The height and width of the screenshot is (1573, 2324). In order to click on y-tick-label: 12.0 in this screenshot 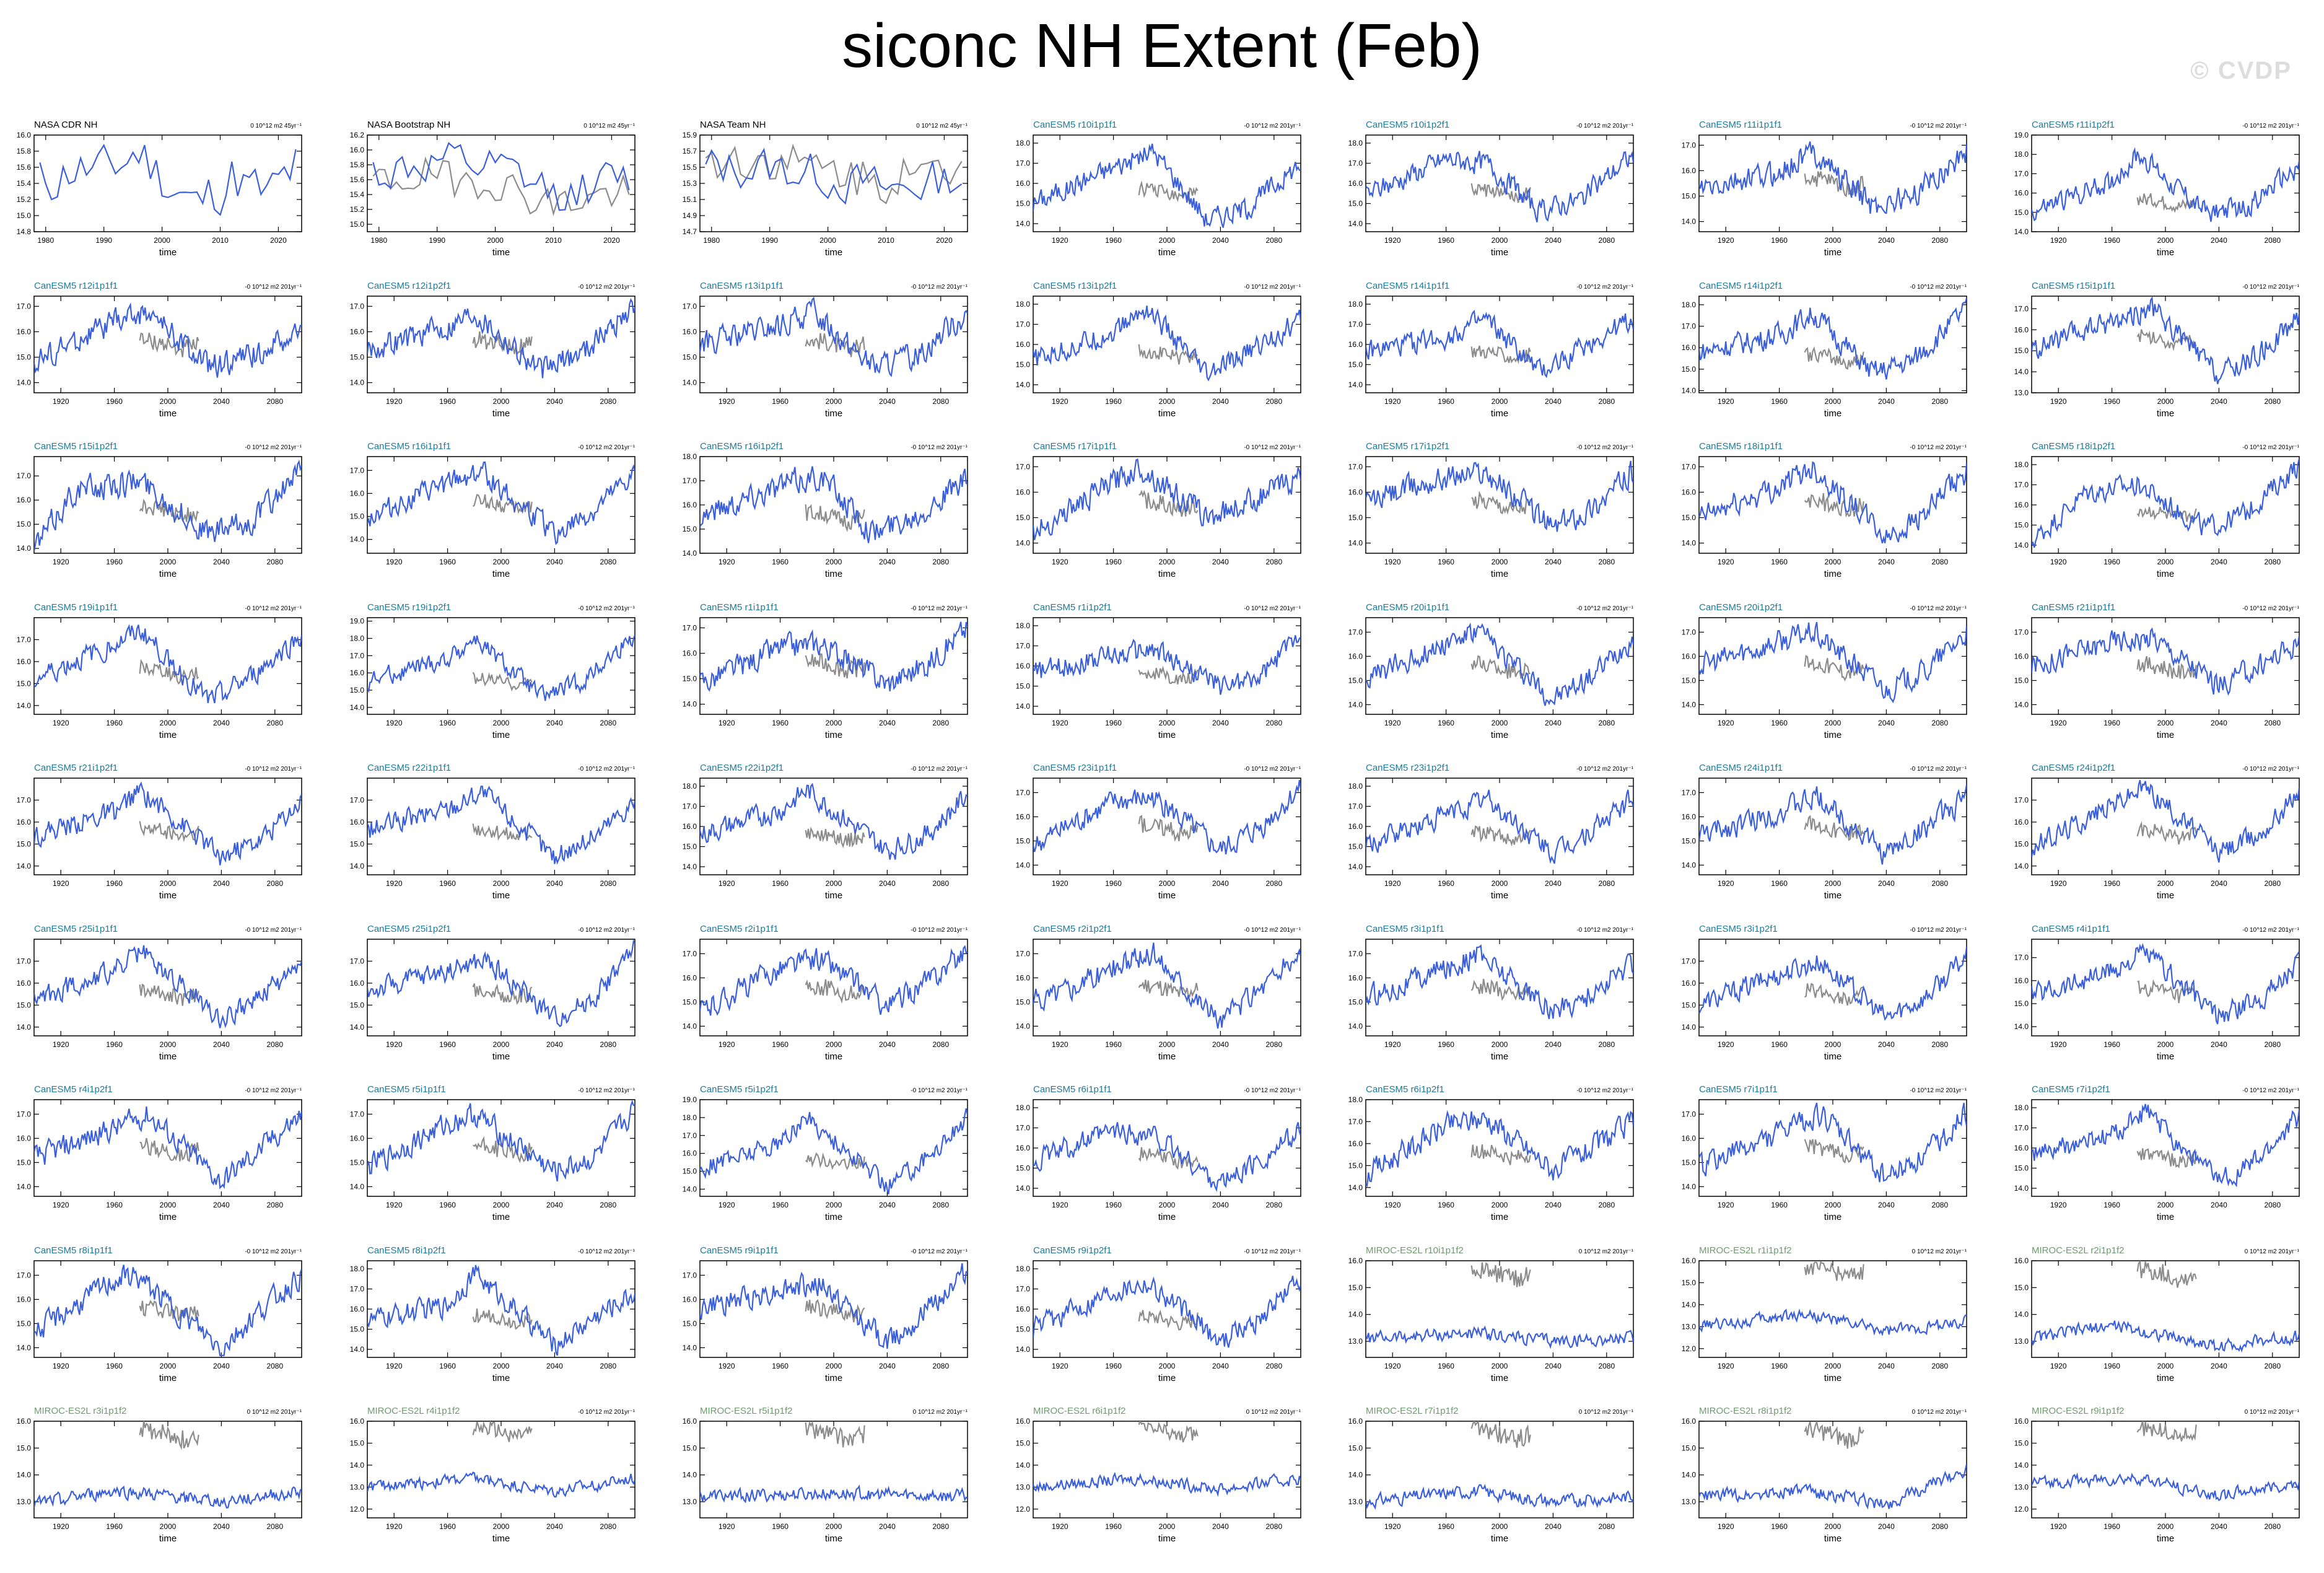, I will do `click(2022, 1509)`.